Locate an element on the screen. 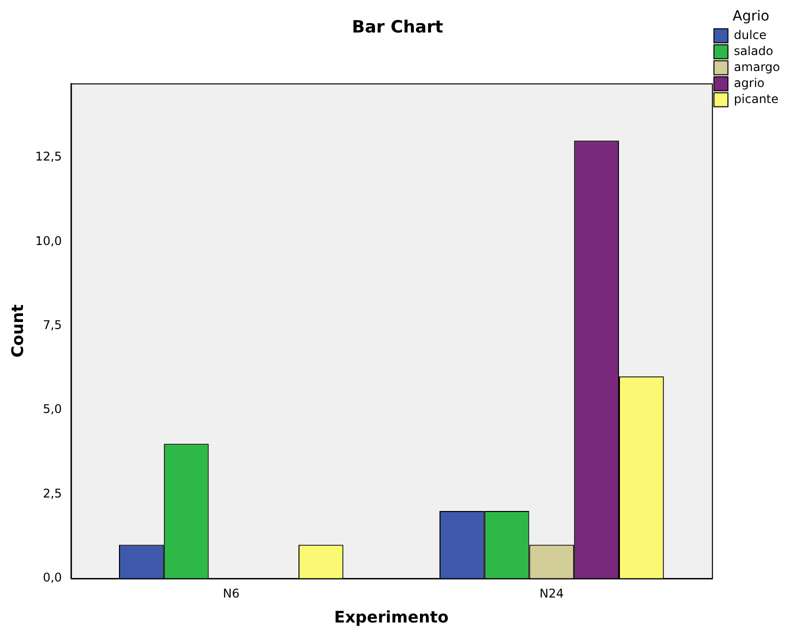 The height and width of the screenshot is (637, 800). legend-label: agrio is located at coordinates (749, 83).